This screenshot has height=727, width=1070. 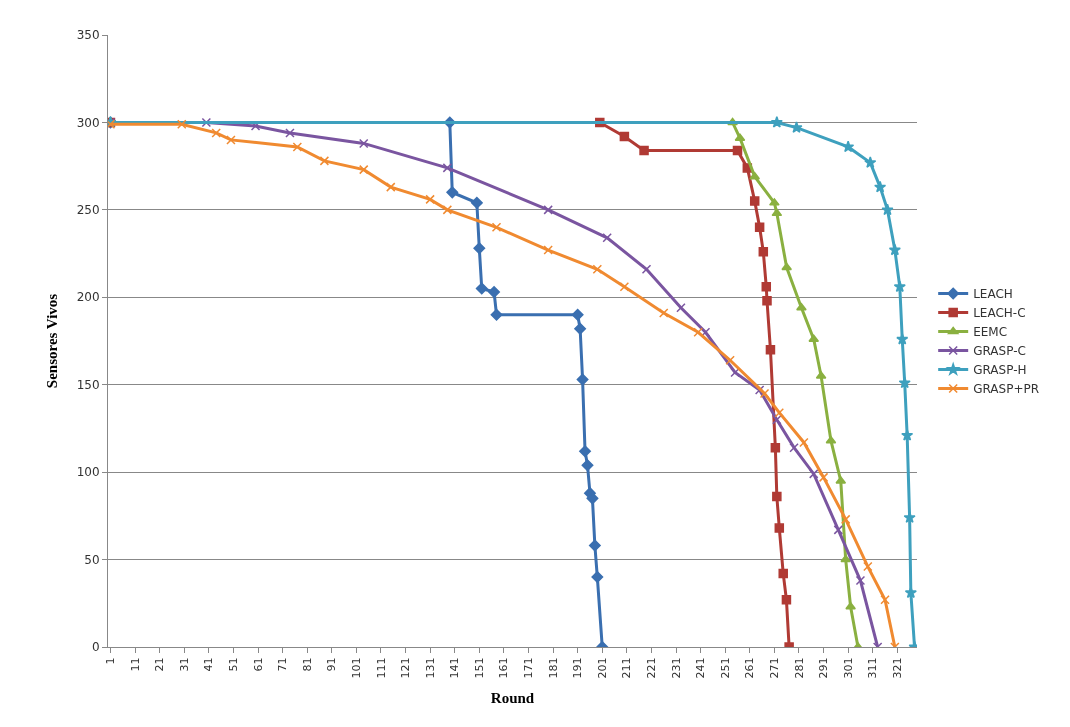 What do you see at coordinates (88, 384) in the screenshot?
I see `y-tick-label: 150` at bounding box center [88, 384].